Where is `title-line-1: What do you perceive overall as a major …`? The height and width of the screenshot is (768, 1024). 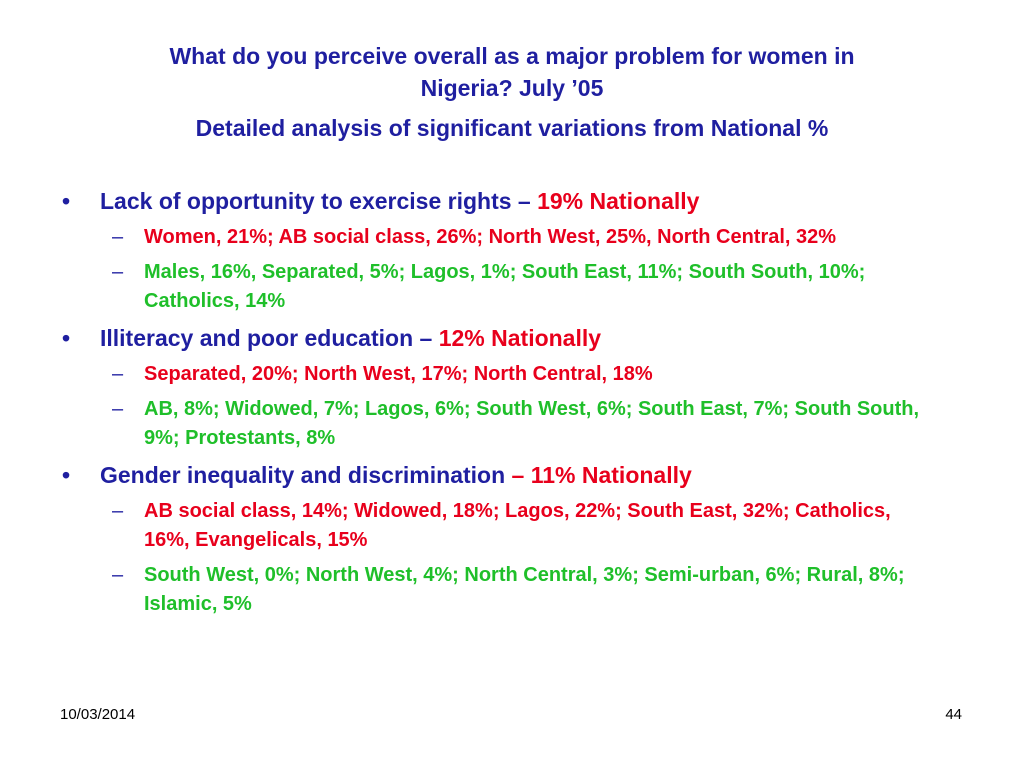 title-line-1: What do you perceive overall as a major … is located at coordinates (512, 56).